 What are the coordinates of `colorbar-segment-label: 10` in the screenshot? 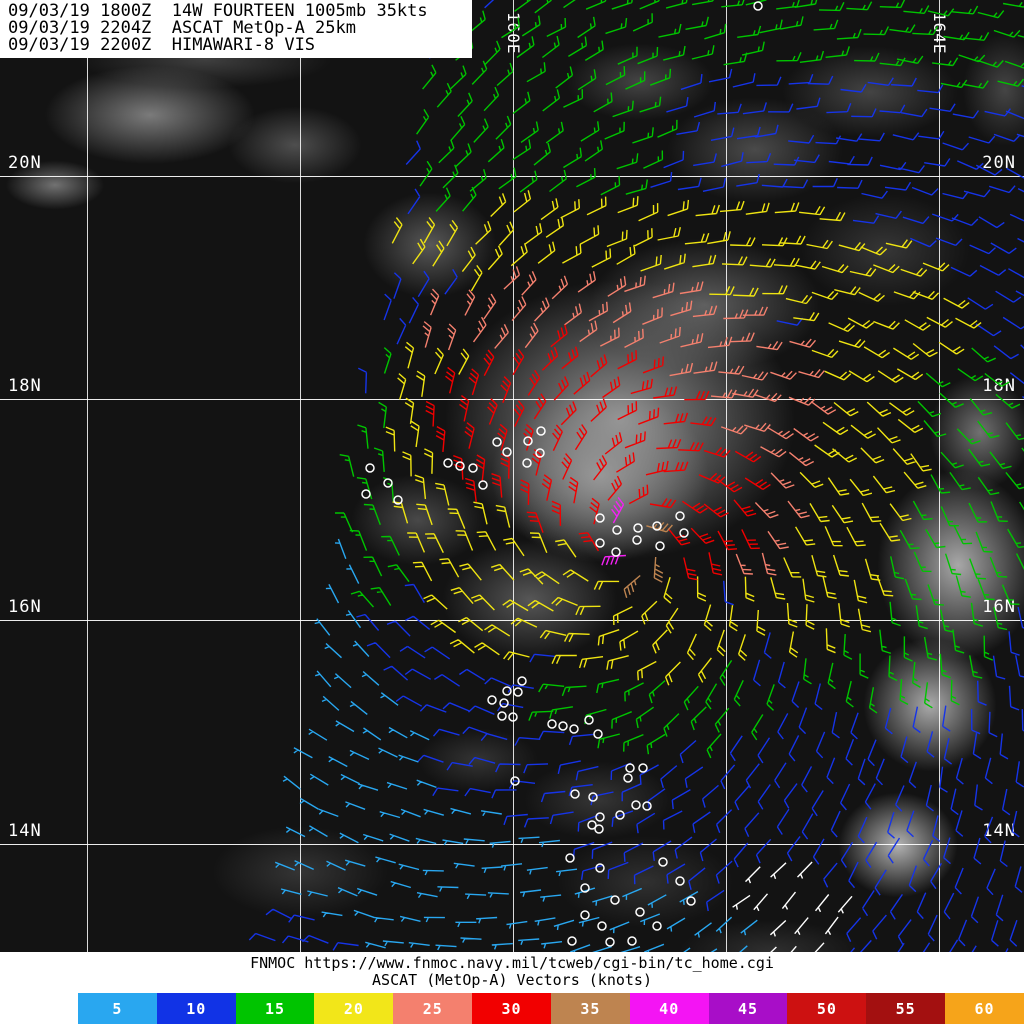 It's located at (196, 1008).